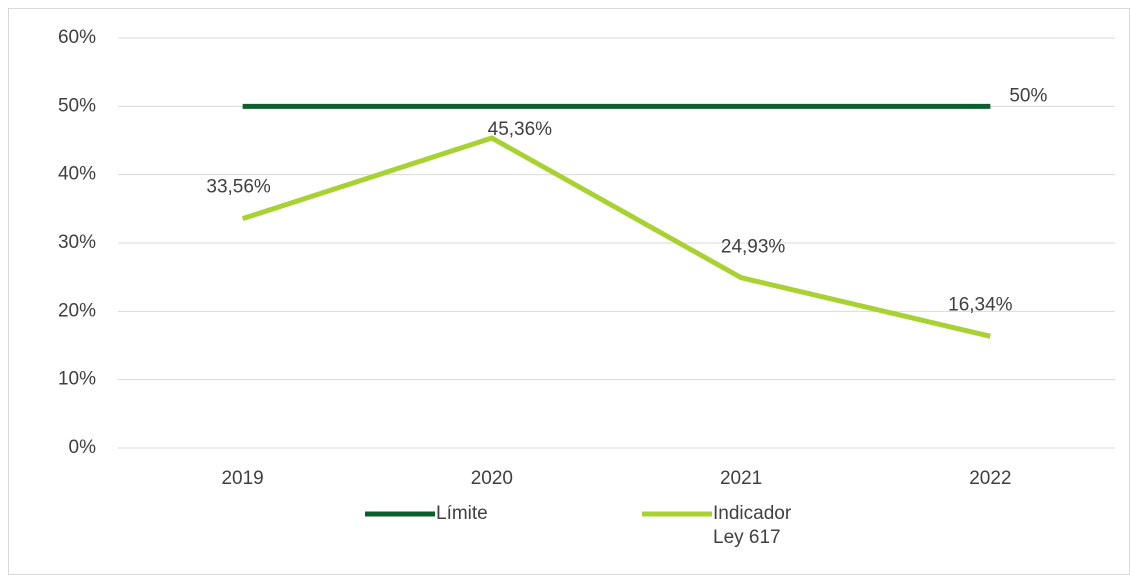  What do you see at coordinates (77, 242) in the screenshot?
I see `y-tick-label: 30%` at bounding box center [77, 242].